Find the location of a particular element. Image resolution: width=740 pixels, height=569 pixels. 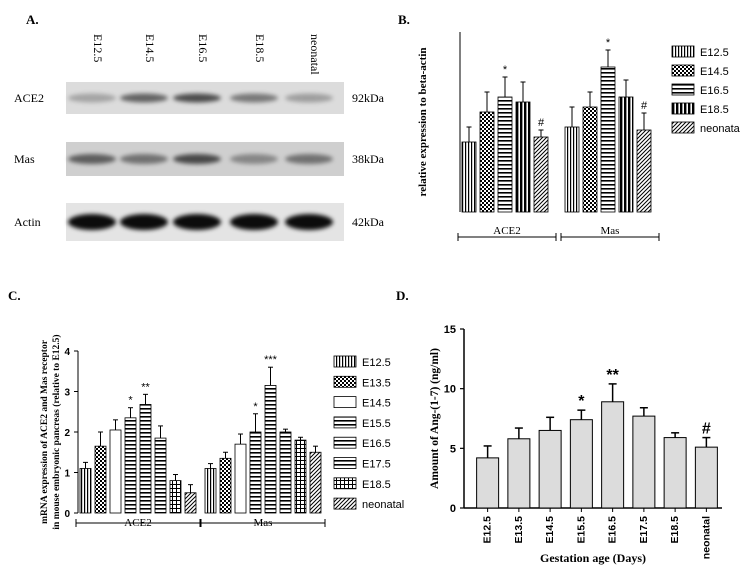

y-tick-label: 2 is located at coordinates (67, 433).